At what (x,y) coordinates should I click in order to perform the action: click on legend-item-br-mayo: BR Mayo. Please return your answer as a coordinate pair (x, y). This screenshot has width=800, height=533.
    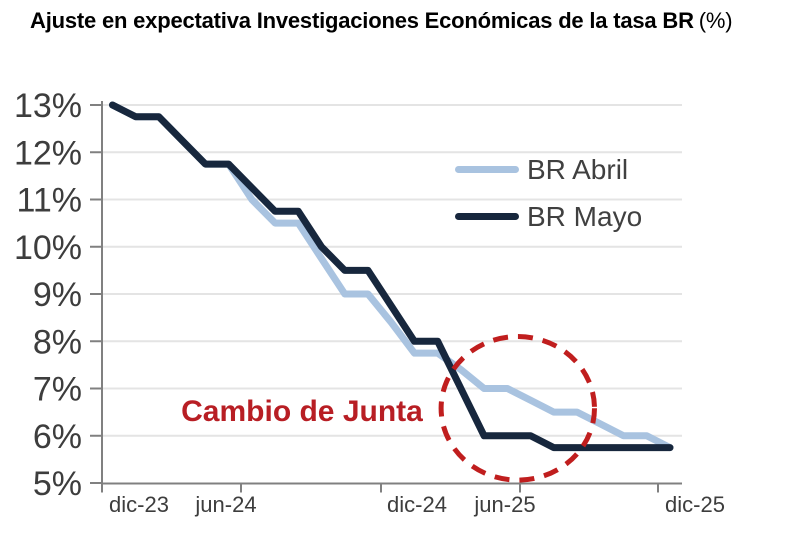
    Looking at the image, I should click on (548, 216).